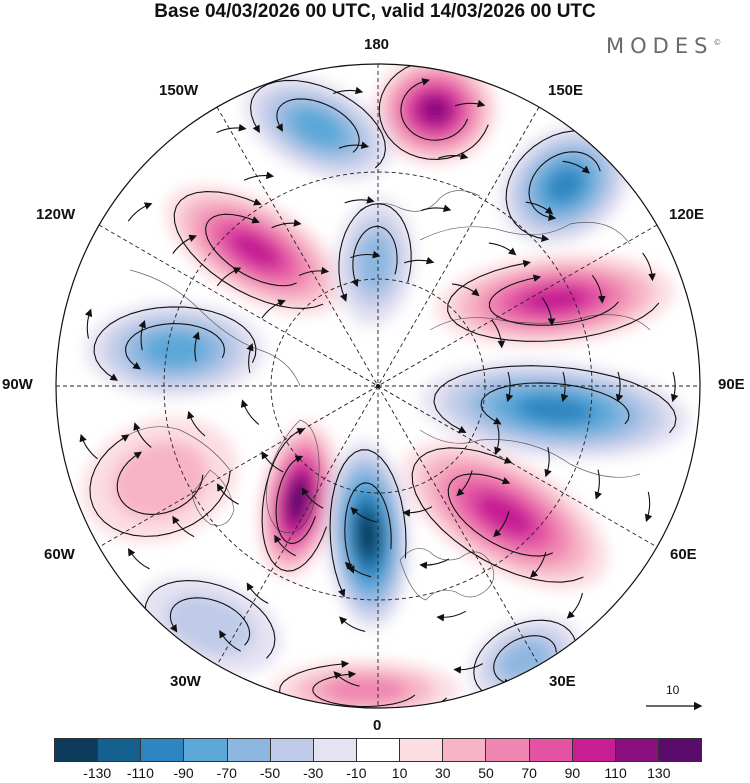 This screenshot has width=750, height=783. I want to click on colorbar-tick-label: 70, so click(529, 773).